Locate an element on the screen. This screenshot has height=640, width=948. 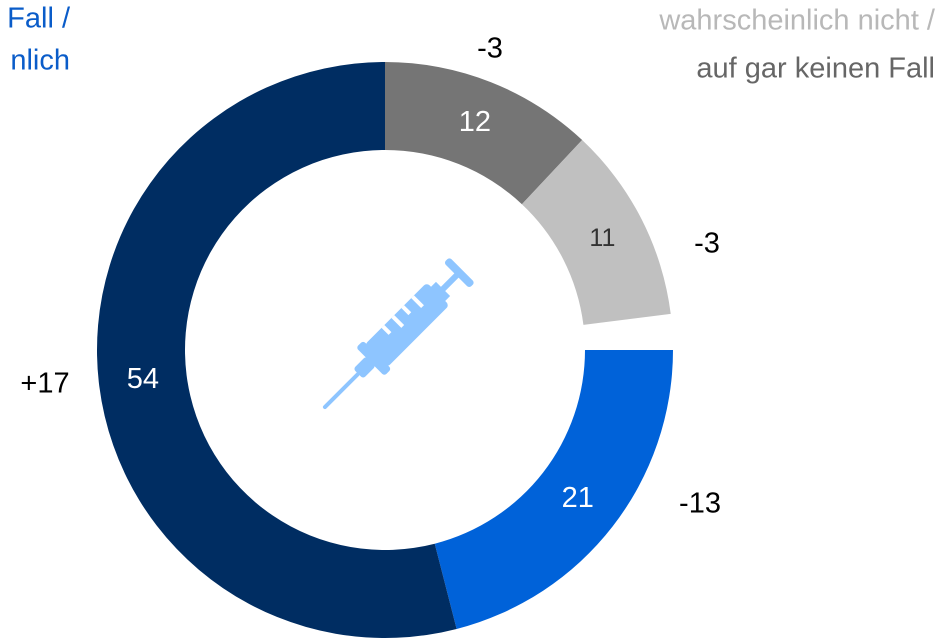
syringe-icon is located at coordinates (398, 334).